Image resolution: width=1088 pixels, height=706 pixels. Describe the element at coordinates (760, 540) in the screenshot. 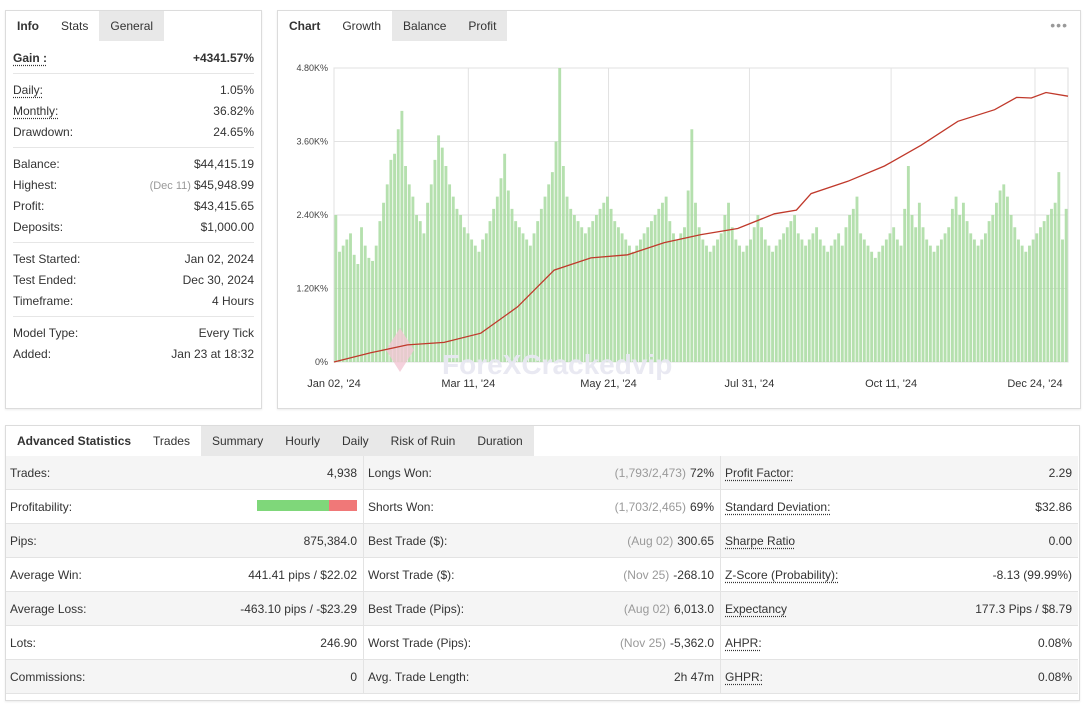

I see `stat-label: Sharpe Ratio` at that location.